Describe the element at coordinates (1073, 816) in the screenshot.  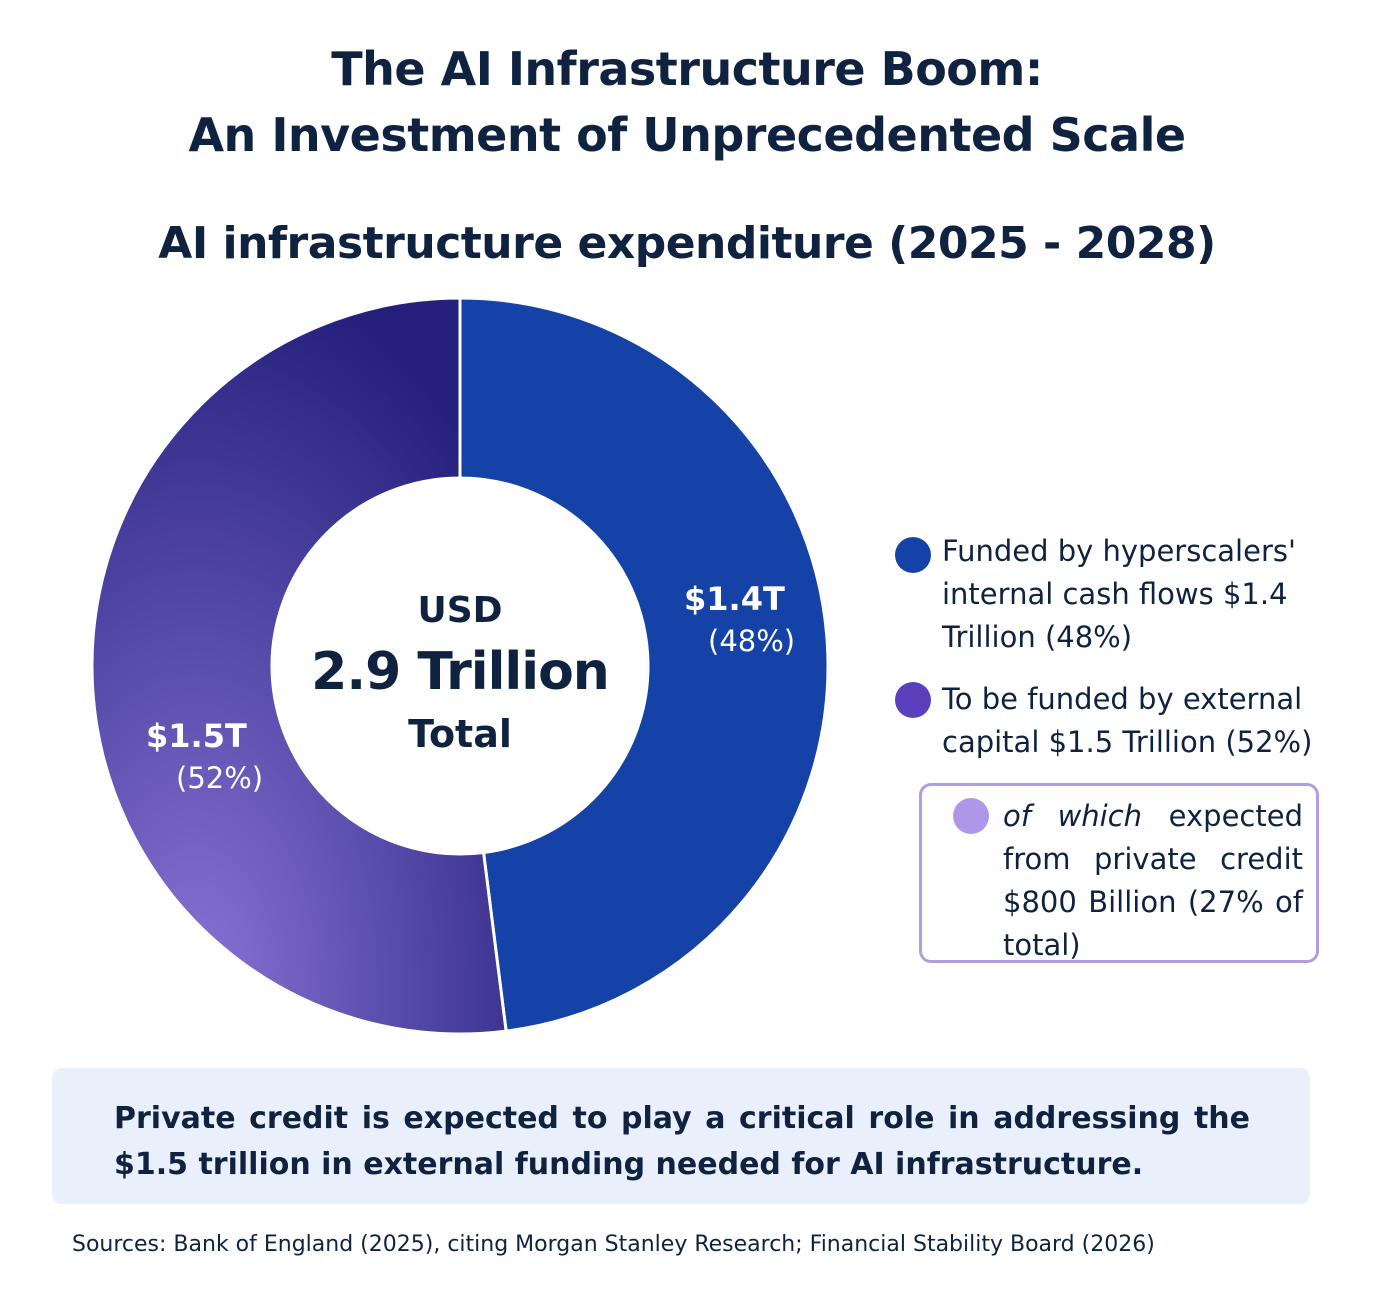
I see `legend-entry-private-credit-italic: of which` at that location.